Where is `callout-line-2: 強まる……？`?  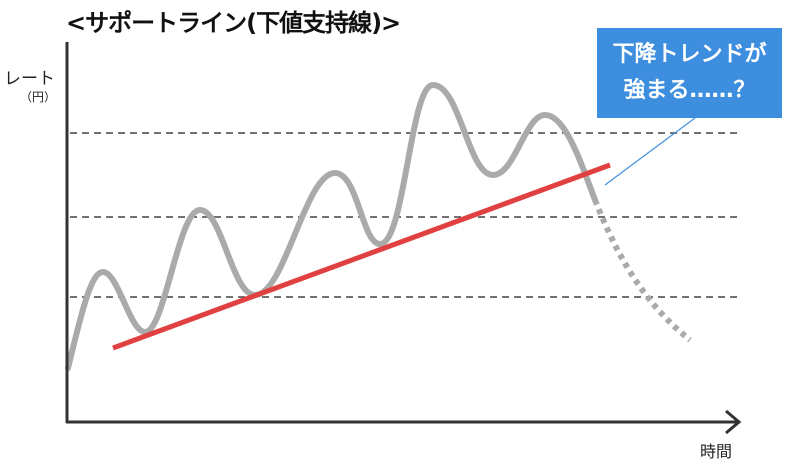 callout-line-2: 強まる……？ is located at coordinates (689, 90).